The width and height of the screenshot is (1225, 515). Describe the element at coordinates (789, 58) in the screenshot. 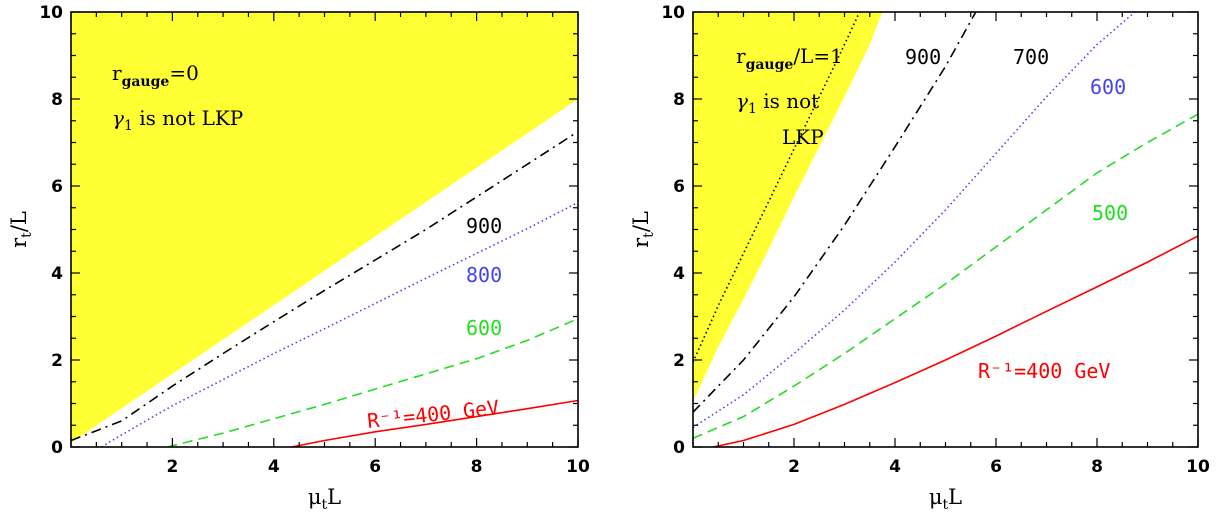

I see `condition-label: rgauge/L=1` at that location.